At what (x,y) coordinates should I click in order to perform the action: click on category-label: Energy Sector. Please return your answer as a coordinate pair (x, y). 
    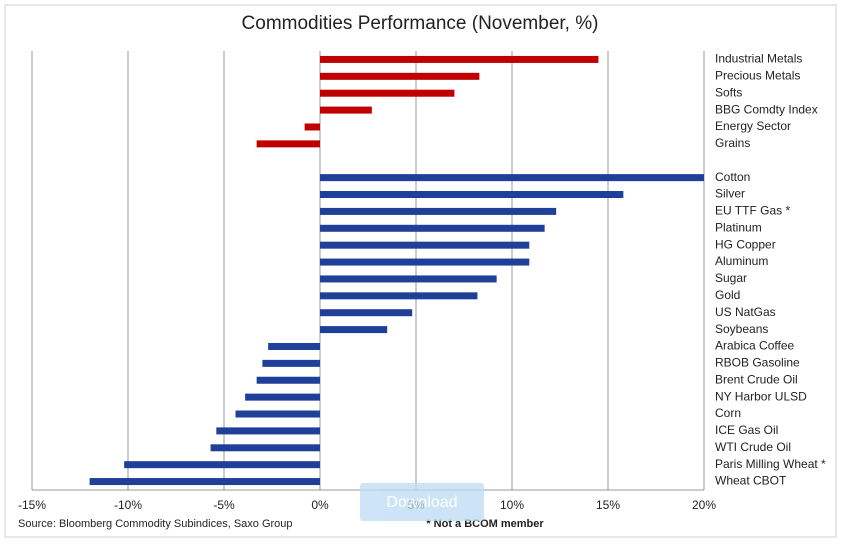
    Looking at the image, I should click on (753, 126).